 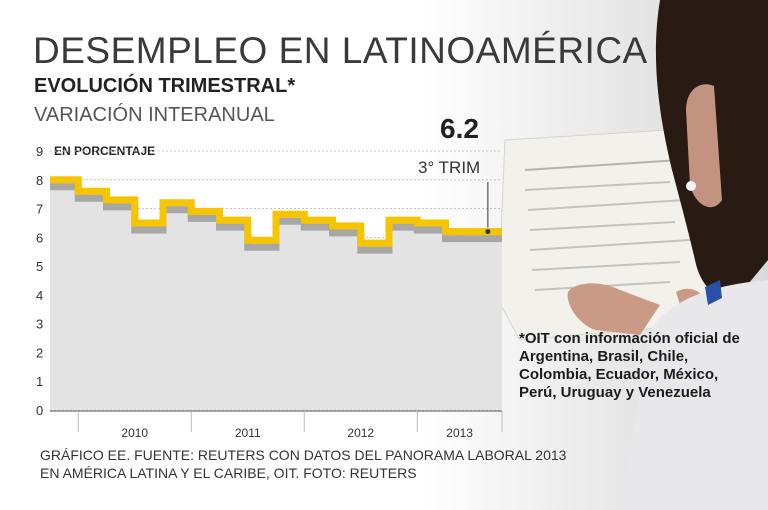 I want to click on chart-subtitle-variation: VARIACIÓN INTERANUAL, so click(x=154, y=115).